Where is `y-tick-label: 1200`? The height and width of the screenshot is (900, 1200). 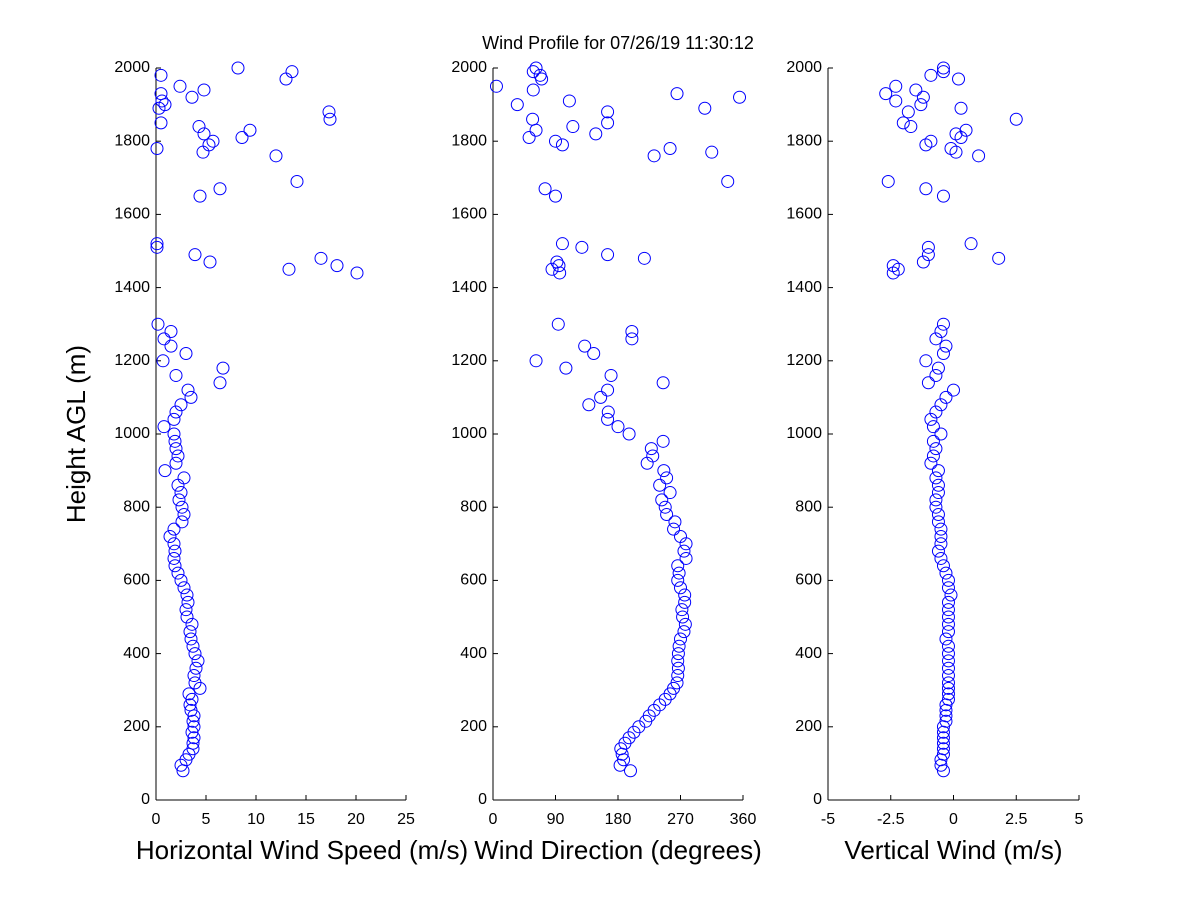
y-tick-label: 1200 is located at coordinates (132, 360).